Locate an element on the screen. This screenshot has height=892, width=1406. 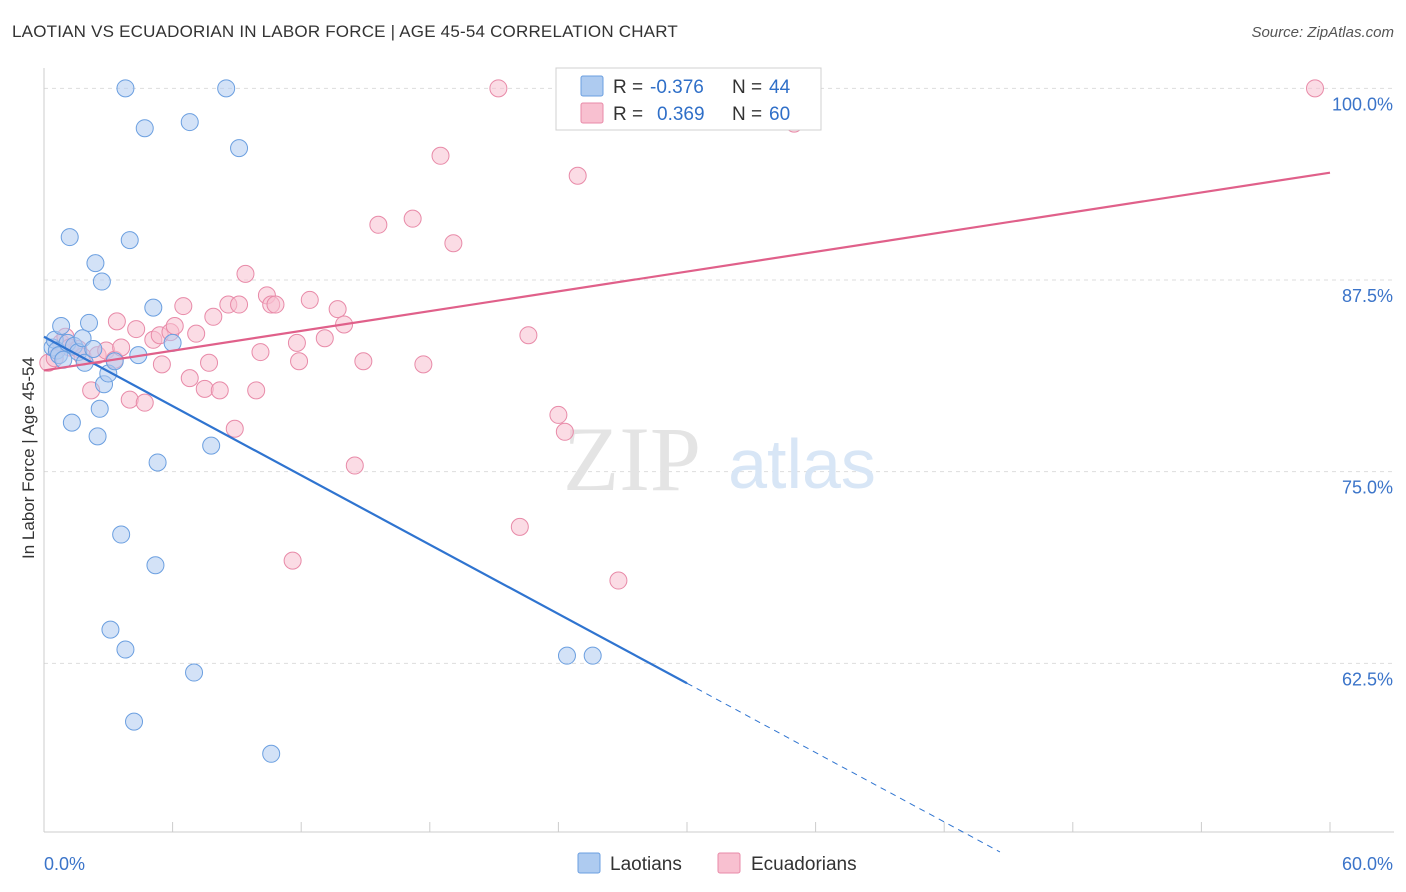
stats-legend: R = -0.376 N = 44 R = 0.369 N = 60 is located at coordinates (688, 99).